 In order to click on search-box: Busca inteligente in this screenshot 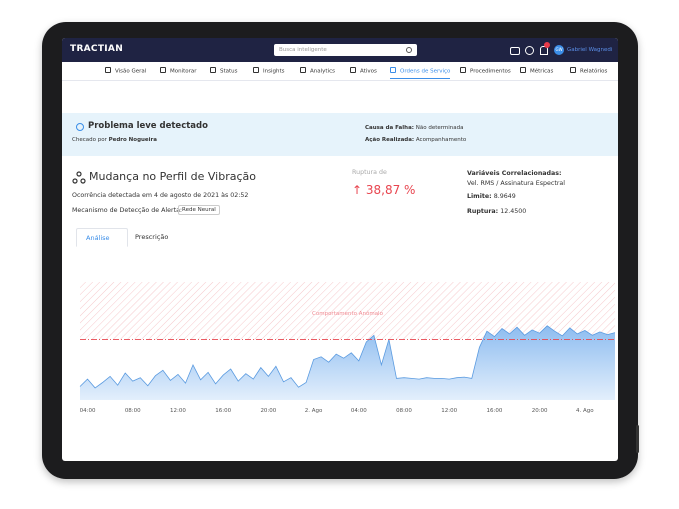, I will do `click(345, 50)`.